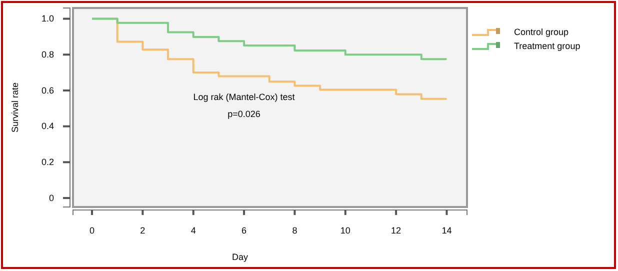 This screenshot has height=271, width=618. What do you see at coordinates (47, 126) in the screenshot?
I see `y-tick-label: 0.4` at bounding box center [47, 126].